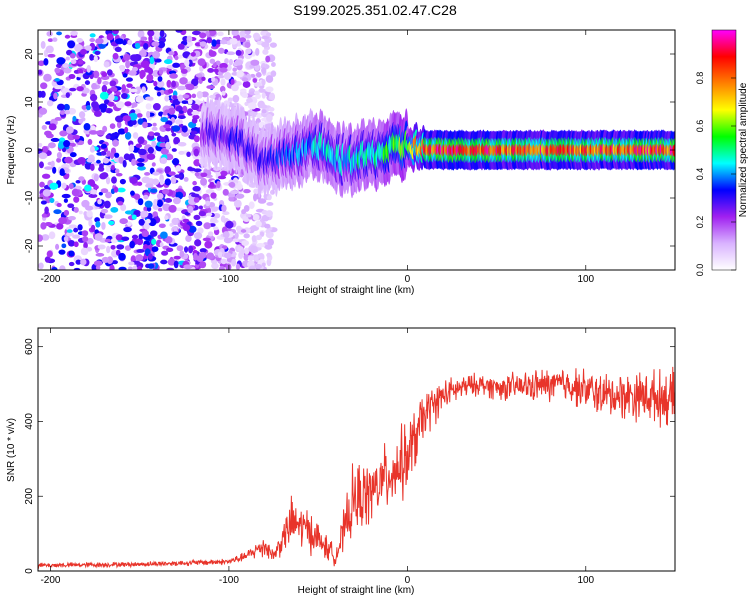 The image size is (750, 600). Describe the element at coordinates (700, 78) in the screenshot. I see `colorbar-tick-label: 0.8` at that location.